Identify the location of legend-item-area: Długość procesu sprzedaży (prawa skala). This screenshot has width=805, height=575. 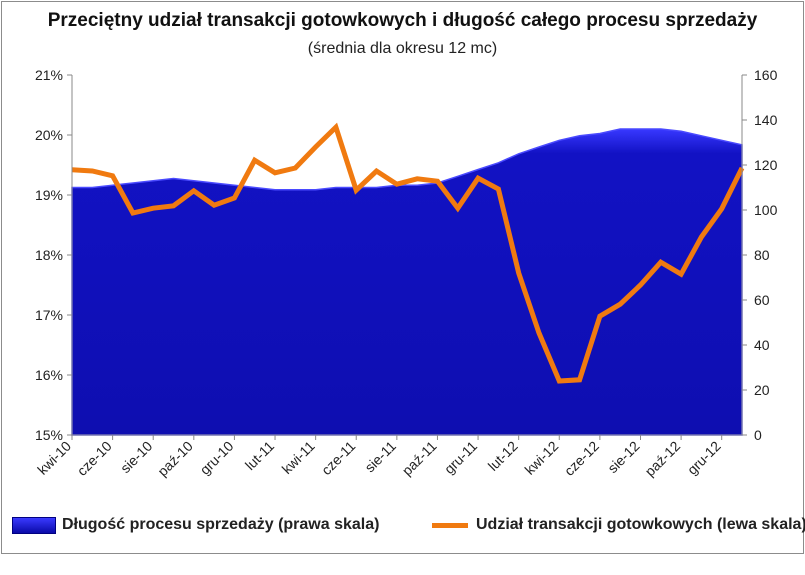
(195, 525).